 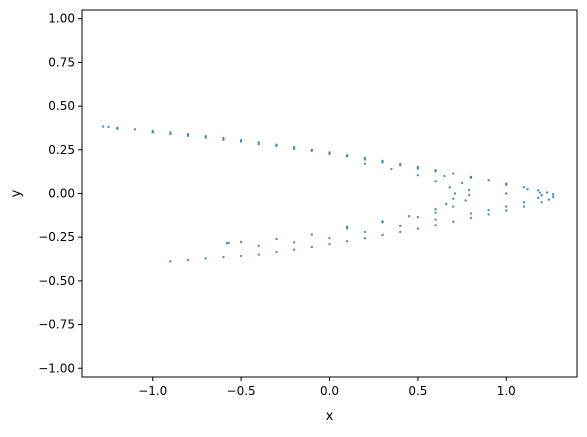 What do you see at coordinates (61, 19) in the screenshot?
I see `y-tick-label: 1.00` at bounding box center [61, 19].